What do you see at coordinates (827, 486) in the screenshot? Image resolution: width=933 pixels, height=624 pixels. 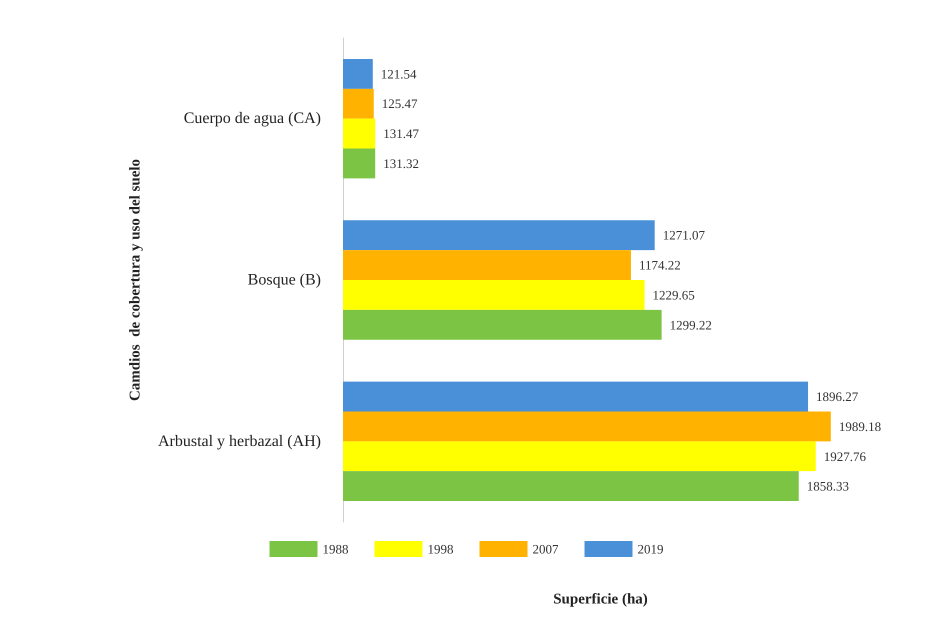 I see `data-label: 1858.33` at bounding box center [827, 486].